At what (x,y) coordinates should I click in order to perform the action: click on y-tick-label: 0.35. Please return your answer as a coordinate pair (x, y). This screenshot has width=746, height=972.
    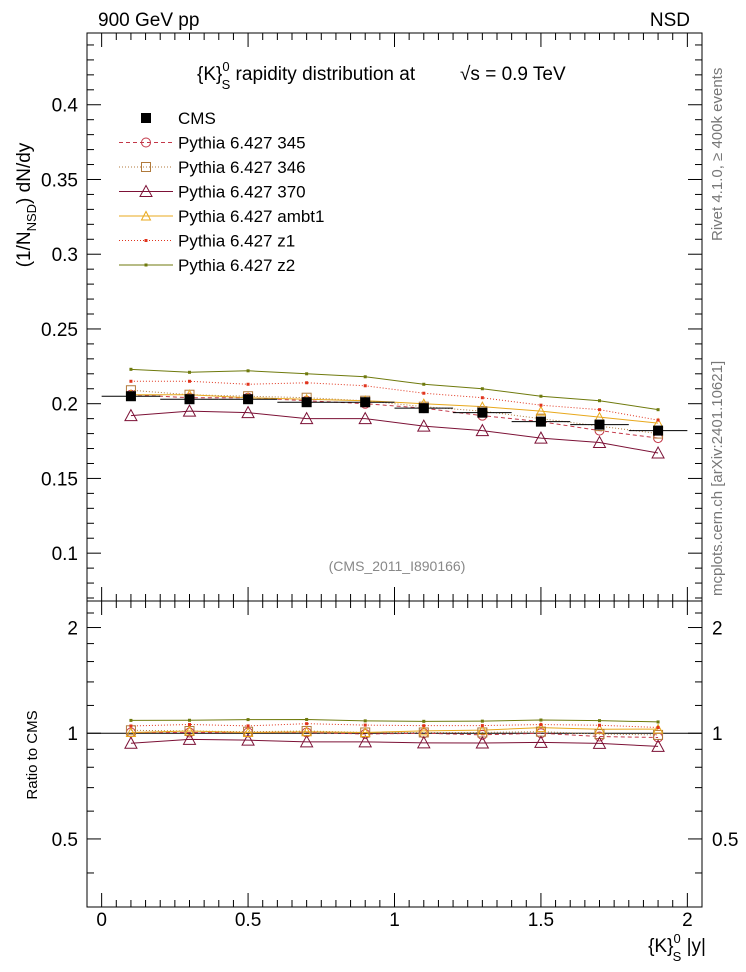
    Looking at the image, I should click on (59, 180).